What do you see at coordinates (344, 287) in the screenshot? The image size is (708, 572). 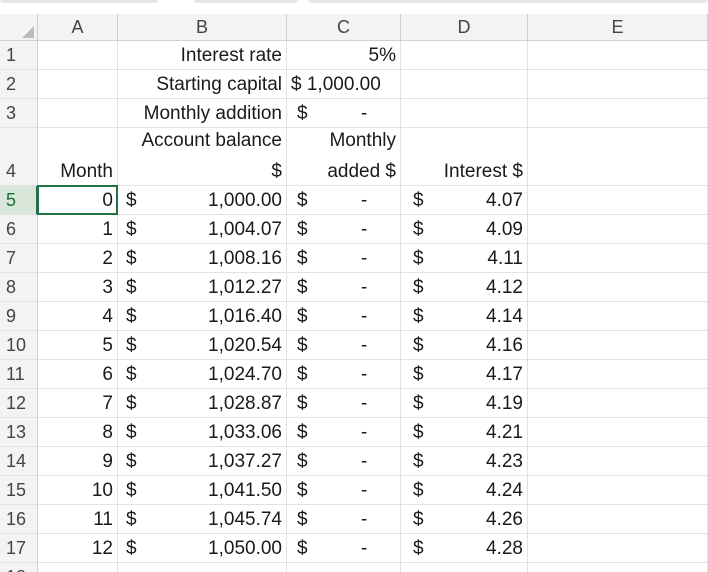 I see `cell-c8: $ -` at bounding box center [344, 287].